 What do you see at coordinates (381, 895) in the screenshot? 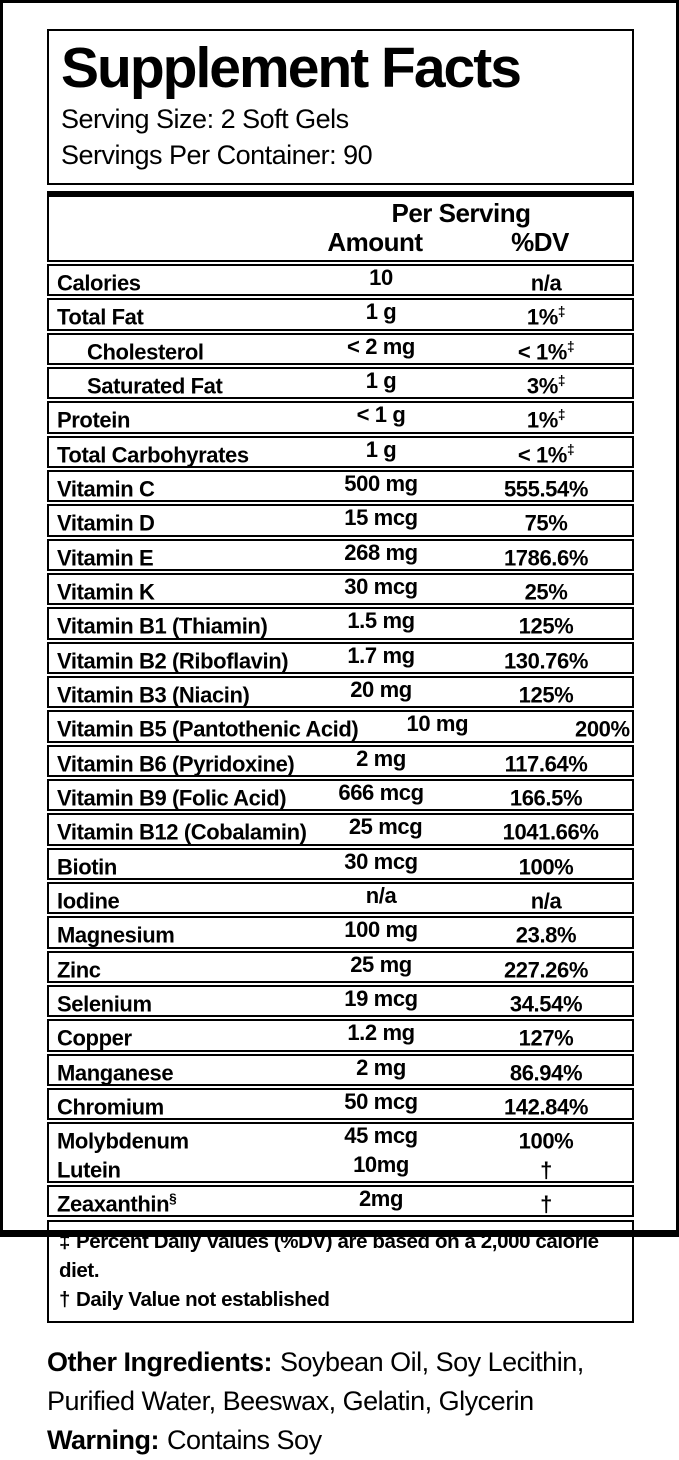
I see `nutrient-amount: n/a` at bounding box center [381, 895].